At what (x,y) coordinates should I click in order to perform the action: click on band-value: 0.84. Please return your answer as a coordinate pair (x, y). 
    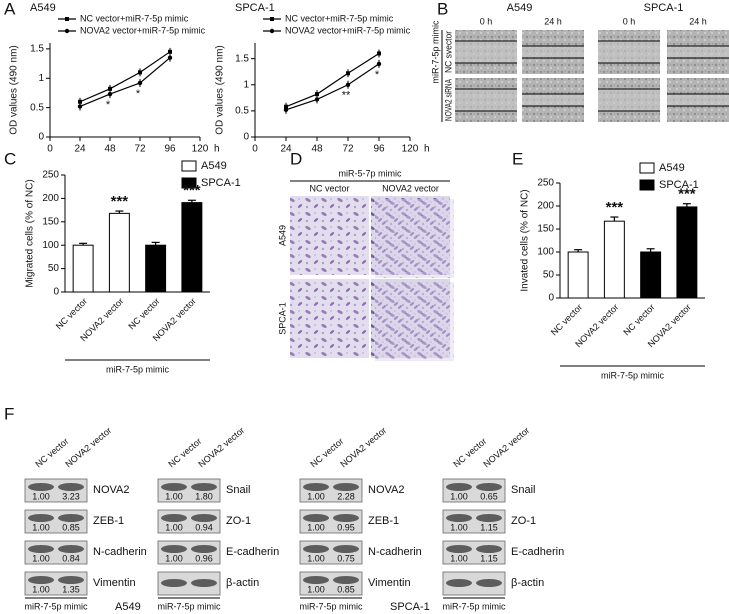
    Looking at the image, I should click on (71, 558).